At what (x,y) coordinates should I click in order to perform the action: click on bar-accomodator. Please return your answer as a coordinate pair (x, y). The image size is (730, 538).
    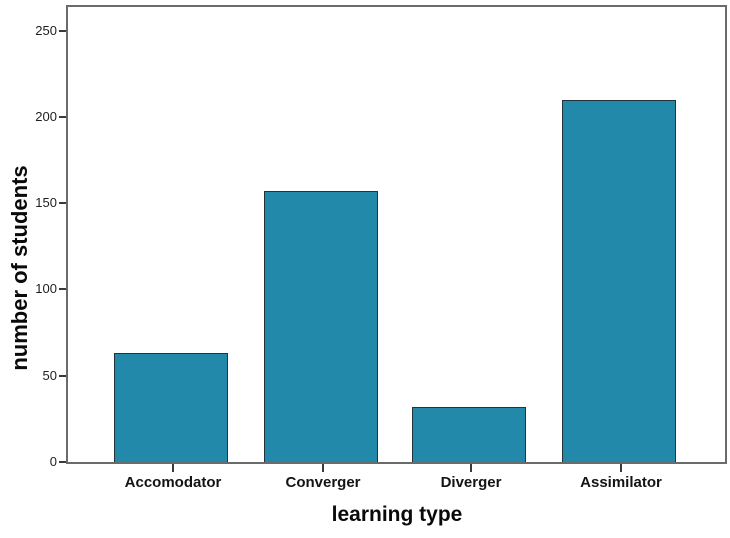
    Looking at the image, I should click on (171, 407).